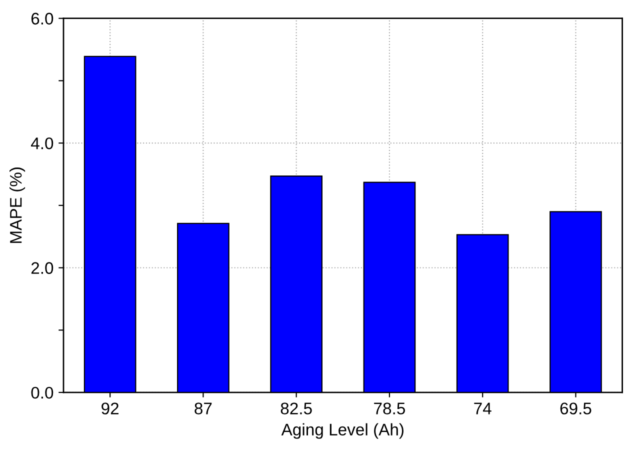 This screenshot has width=635, height=459. Describe the element at coordinates (42, 18) in the screenshot. I see `y-tick-label: 6.0` at that location.